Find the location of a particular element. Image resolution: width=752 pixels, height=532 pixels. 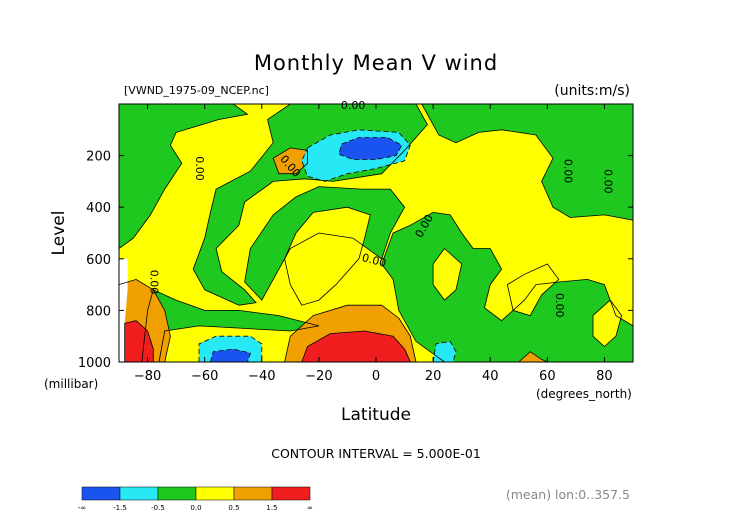

contour-line-green-nw is located at coordinates (183, 176).